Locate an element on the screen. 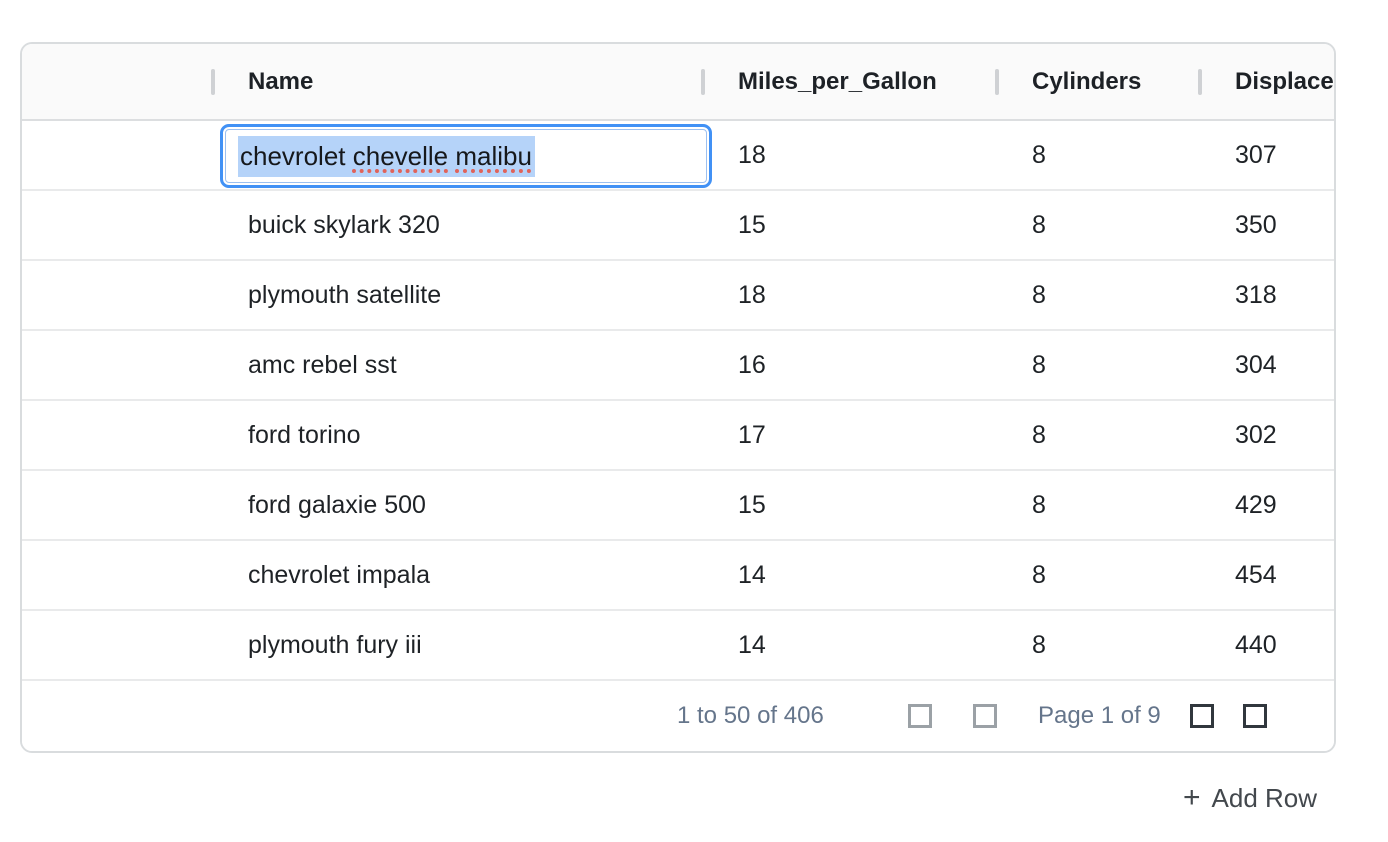 This screenshot has height=842, width=1388. cell-displacement: 454 is located at coordinates (1256, 574).